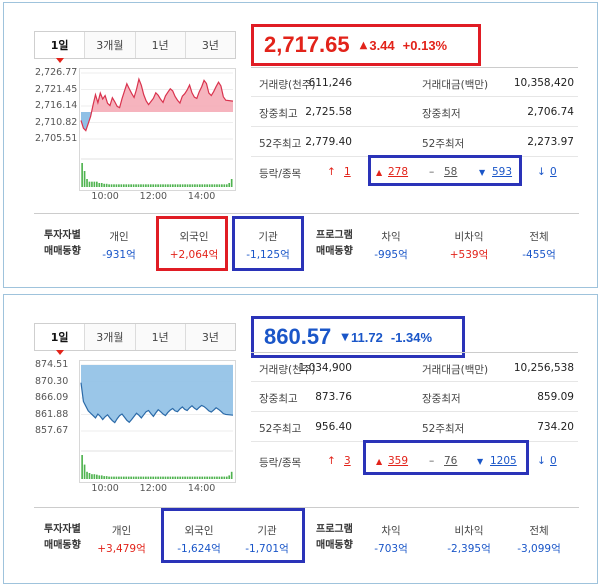  What do you see at coordinates (469, 237) in the screenshot?
I see `program-label: 비차익` at bounding box center [469, 237].